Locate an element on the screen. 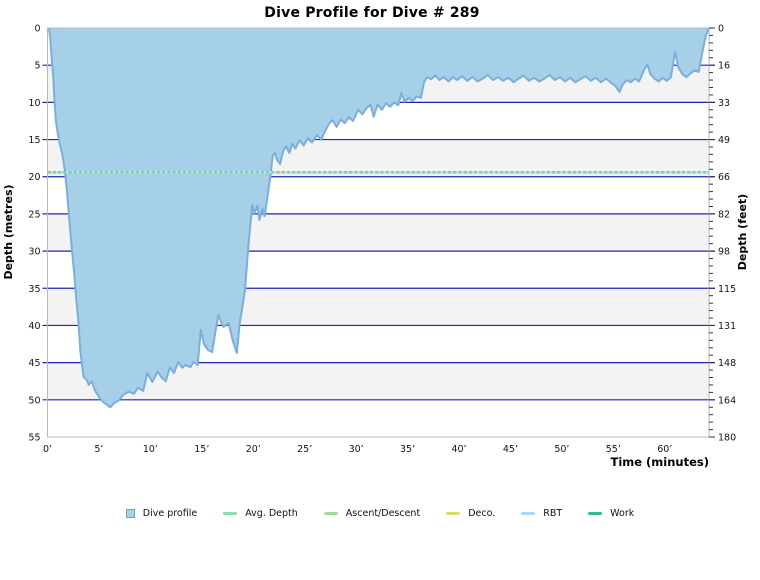  x-axis-ticks: 0’ 5’ 10’ 15’ 20’ 25’ 30’ 35’ 40’ 45’ 50’ 55’ 60’ is located at coordinates (357, 449).